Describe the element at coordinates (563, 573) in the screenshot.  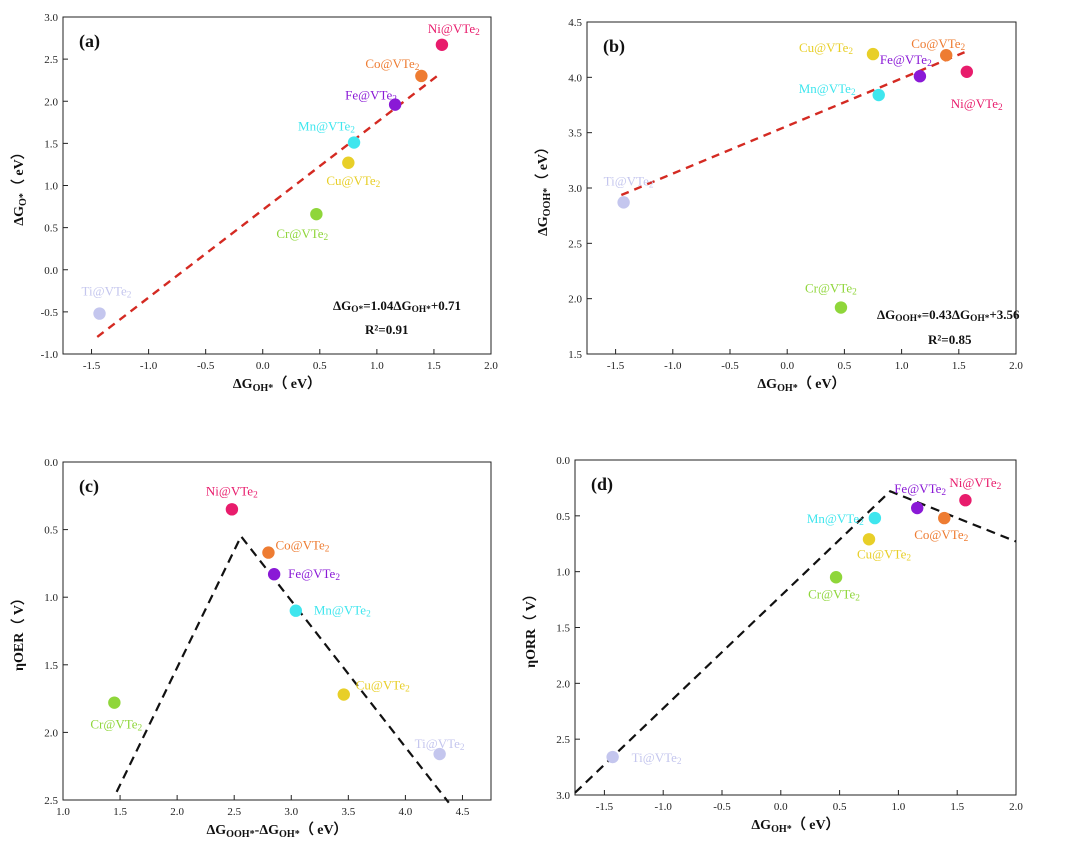
I see `y-tick-label: 1.0` at that location.